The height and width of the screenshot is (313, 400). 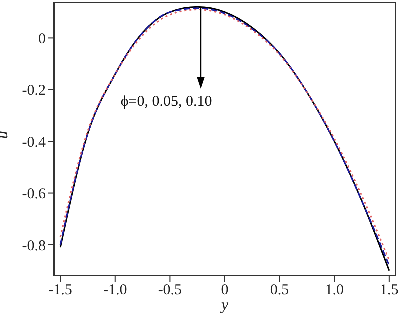 What do you see at coordinates (280, 290) in the screenshot?
I see `x-tick-label: 0.5` at bounding box center [280, 290].